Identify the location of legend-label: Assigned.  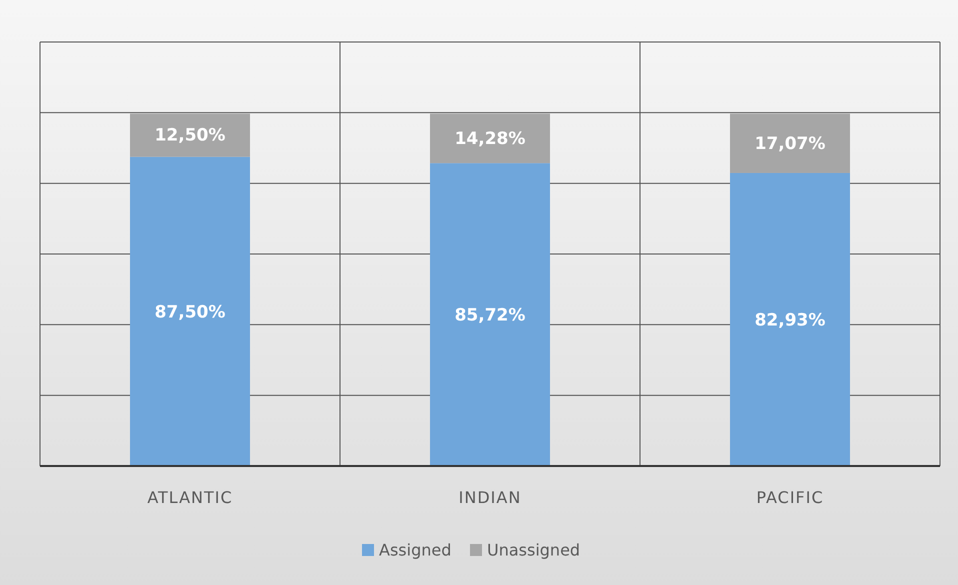
(415, 550).